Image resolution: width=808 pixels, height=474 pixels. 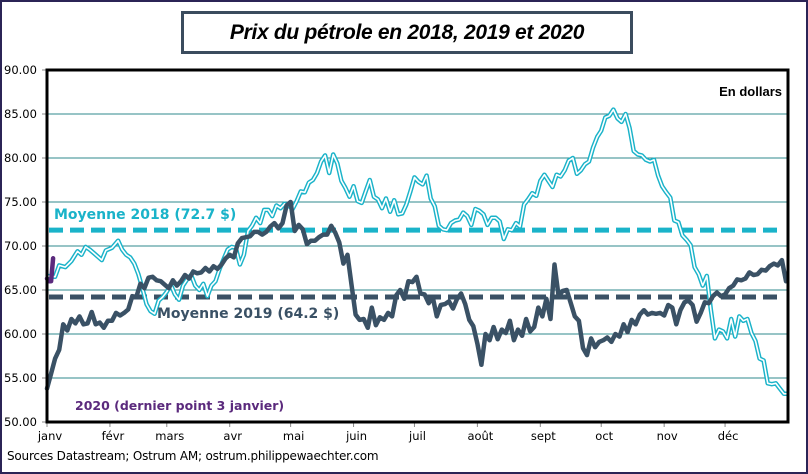 I want to click on y-tick-label: 65.00, so click(x=20, y=290).